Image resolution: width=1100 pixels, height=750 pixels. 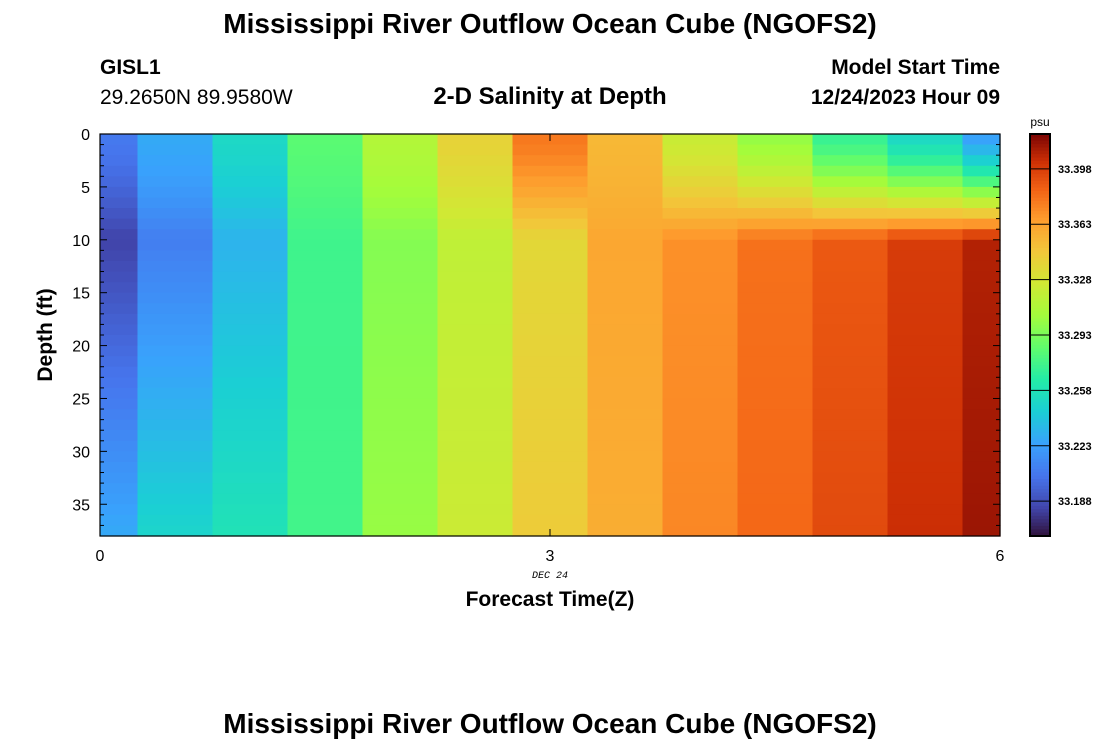 I want to click on y-tick-label: 25, so click(x=81, y=399).